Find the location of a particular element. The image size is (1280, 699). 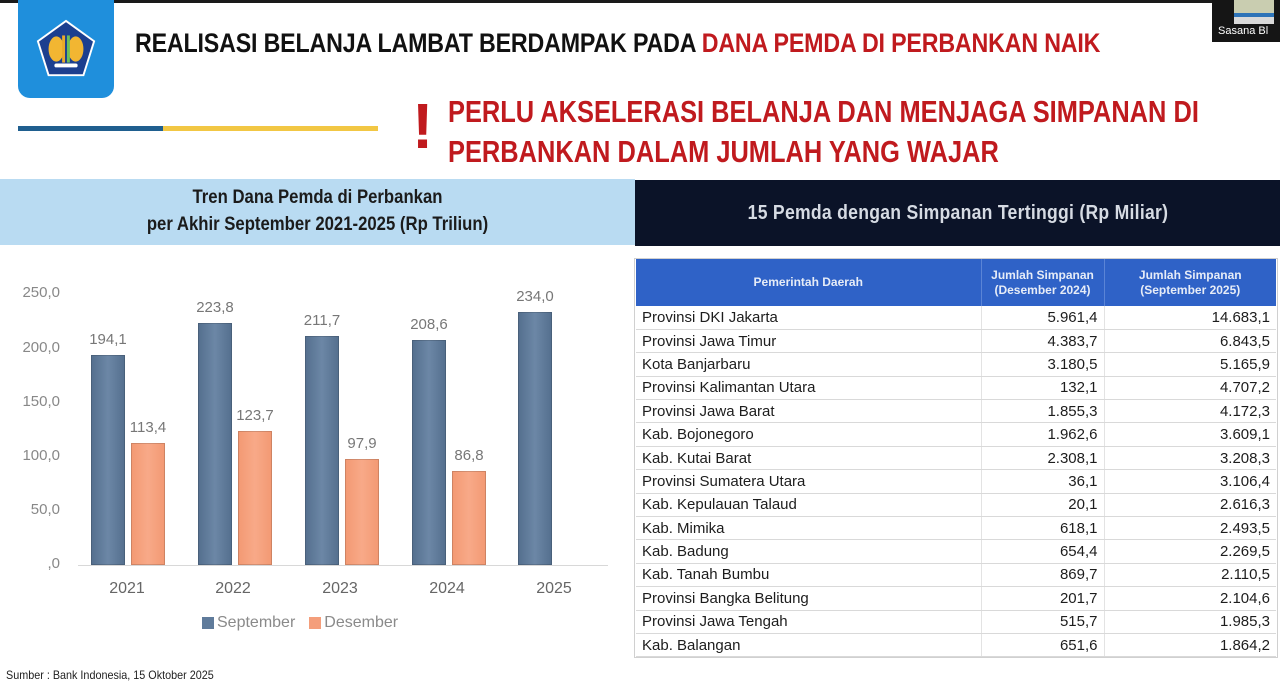

table-row: Kab. Tanah Bumbu 869,7 2.110,5 is located at coordinates (956, 575).